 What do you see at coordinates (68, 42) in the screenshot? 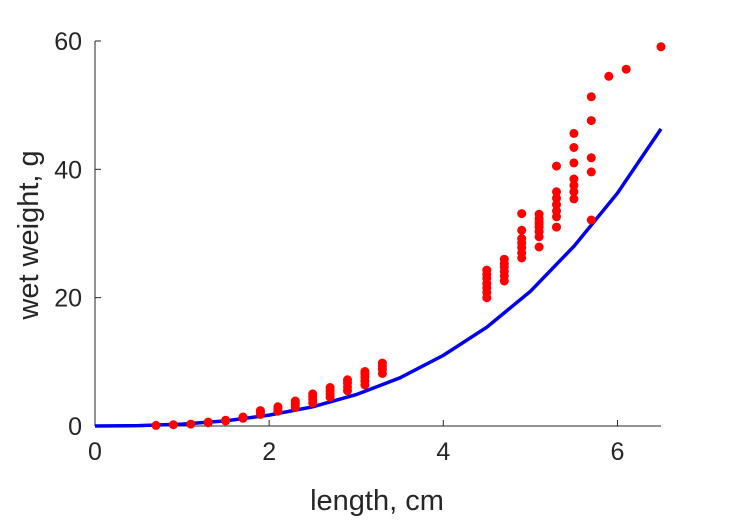
I see `y-tick-label: 60` at bounding box center [68, 42].